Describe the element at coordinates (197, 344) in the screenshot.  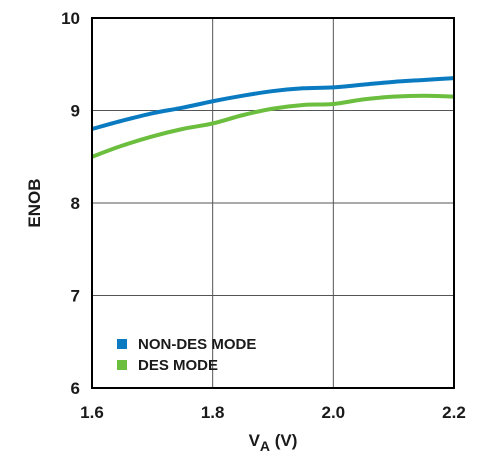
I see `legend-label-non-des-mode: NON-DES MODE` at that location.